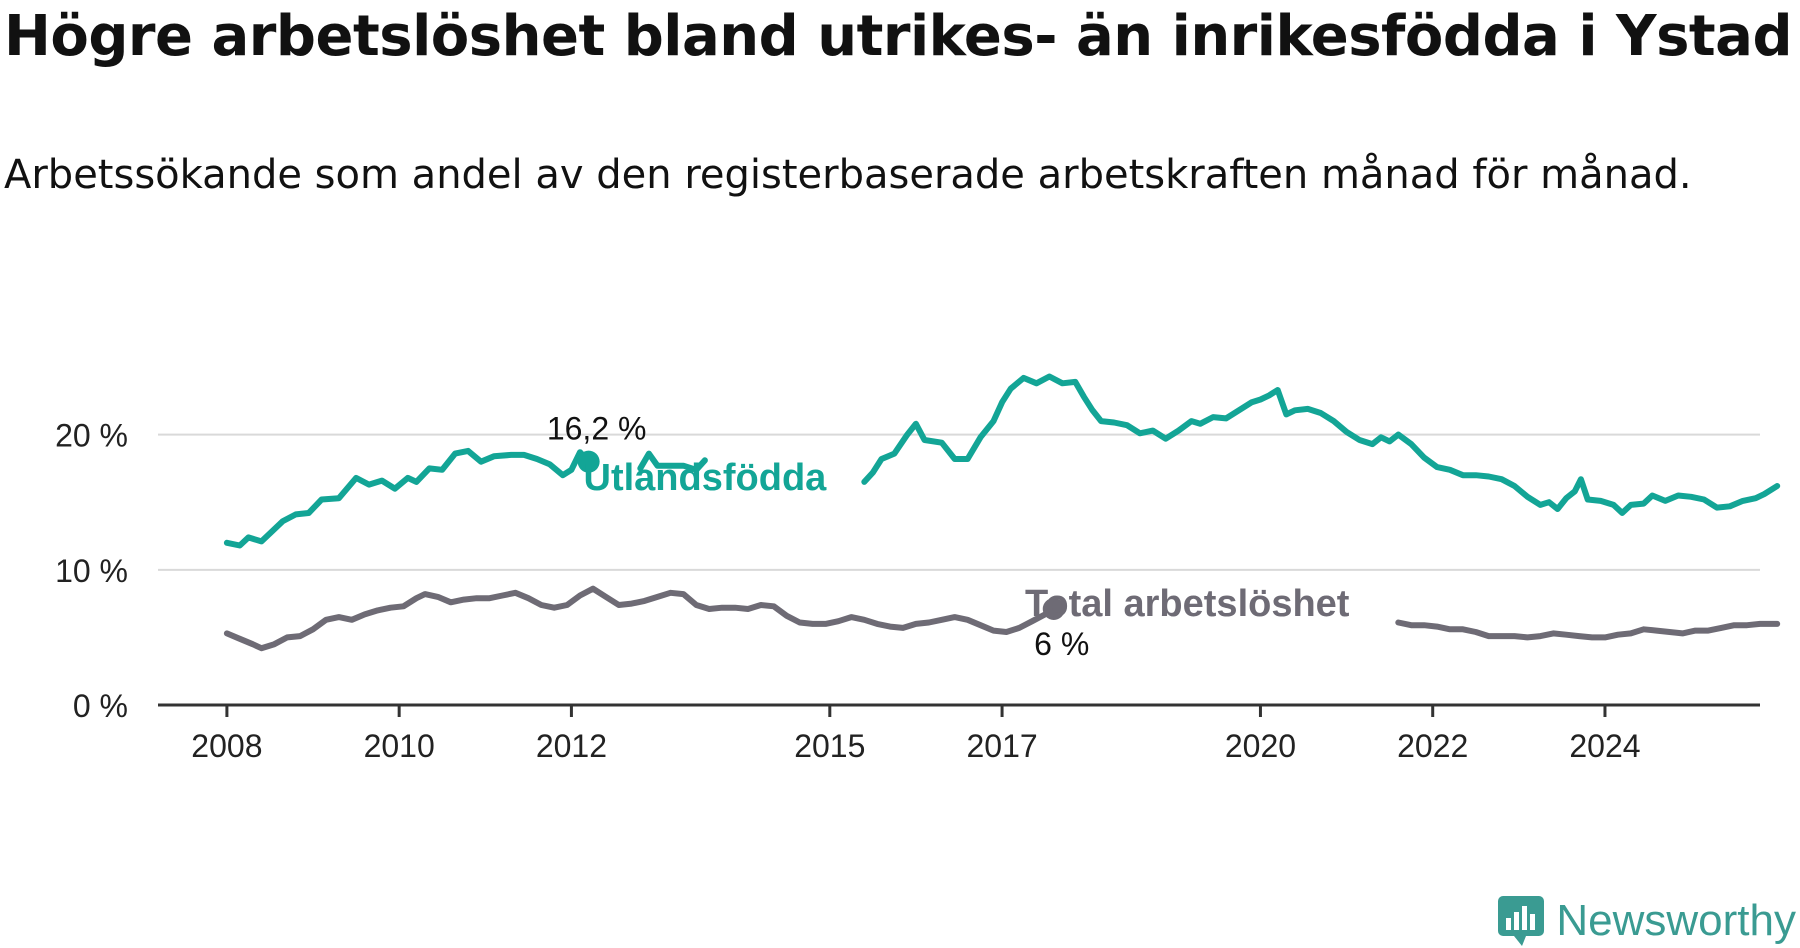 The image size is (1800, 948). What do you see at coordinates (1053, 609) in the screenshot?
I see `end-point-total` at bounding box center [1053, 609].